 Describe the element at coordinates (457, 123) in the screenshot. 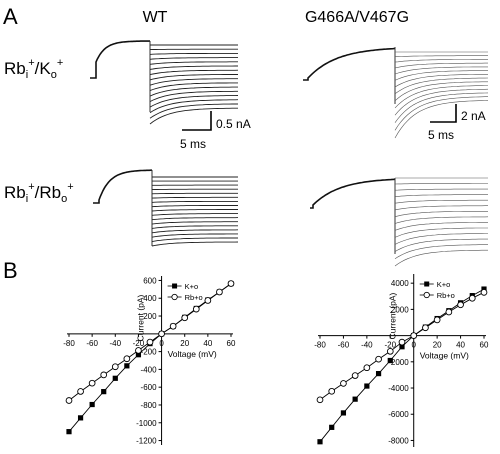

I see `mutant-scalebar: 2 nA 5 ms` at that location.